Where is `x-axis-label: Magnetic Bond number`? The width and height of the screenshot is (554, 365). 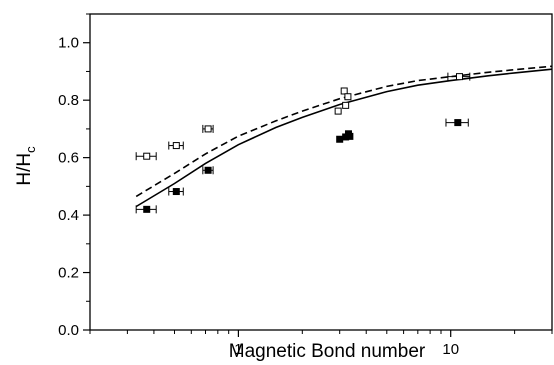
x-axis-label: Magnetic Bond number is located at coordinates (327, 351).